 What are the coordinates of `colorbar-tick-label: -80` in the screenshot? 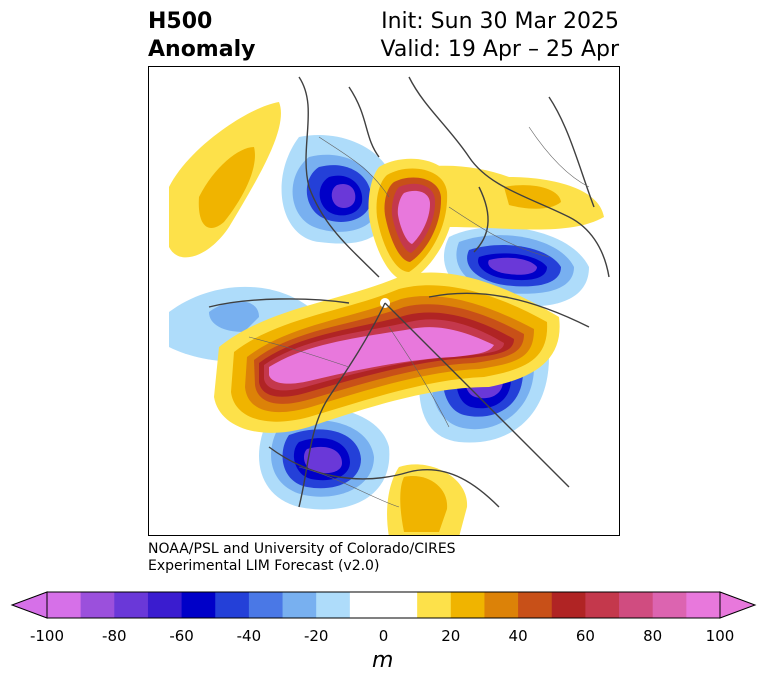 It's located at (114, 636).